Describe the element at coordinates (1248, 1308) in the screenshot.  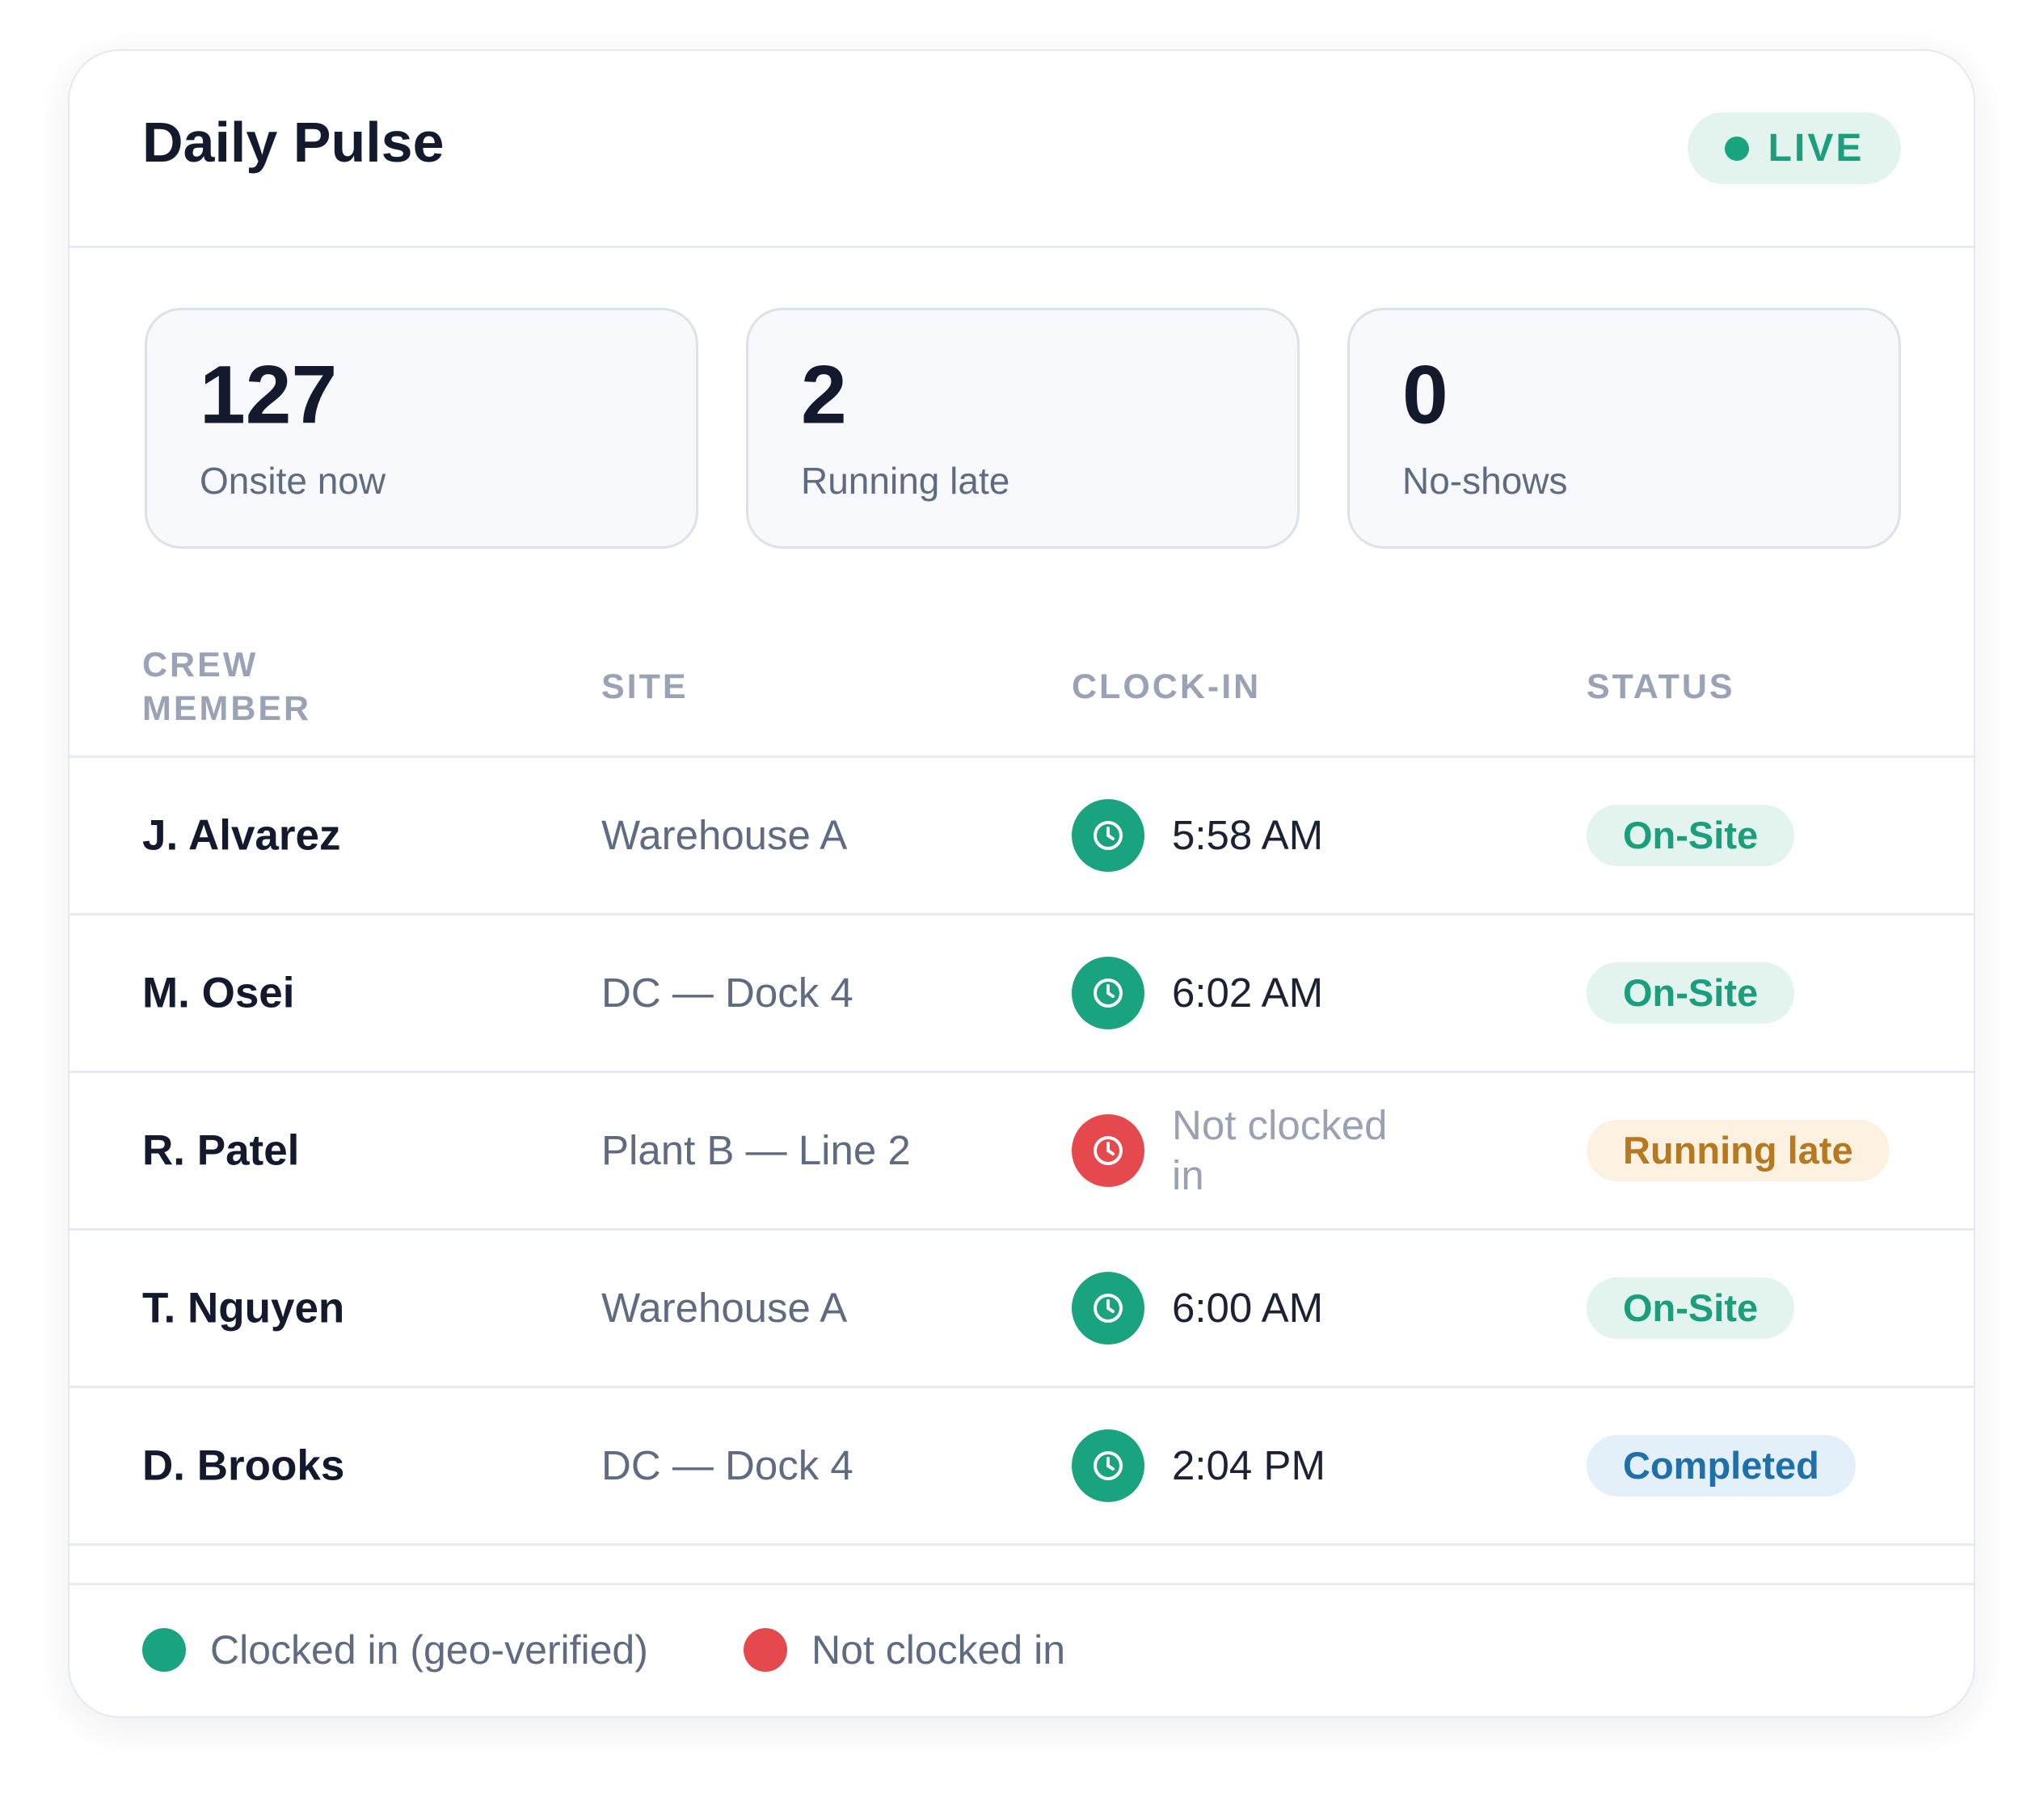
I see `clock-time: 6:00 AM` at that location.